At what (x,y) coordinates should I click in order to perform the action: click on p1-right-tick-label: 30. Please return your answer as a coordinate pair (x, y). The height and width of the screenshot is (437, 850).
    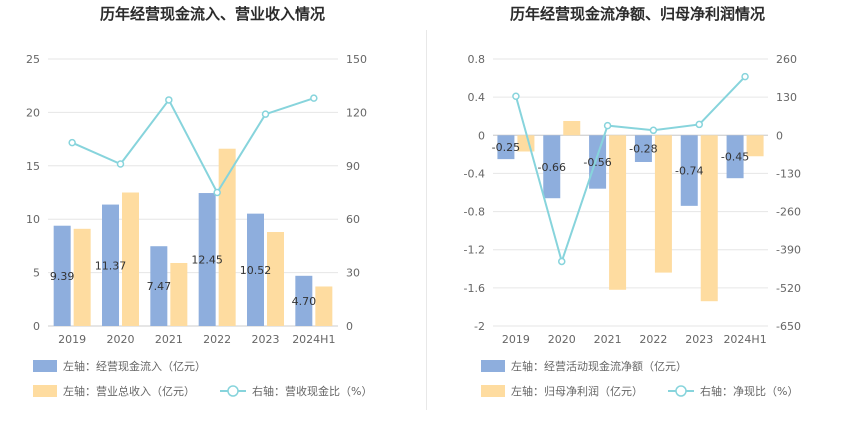
    Looking at the image, I should click on (353, 273).